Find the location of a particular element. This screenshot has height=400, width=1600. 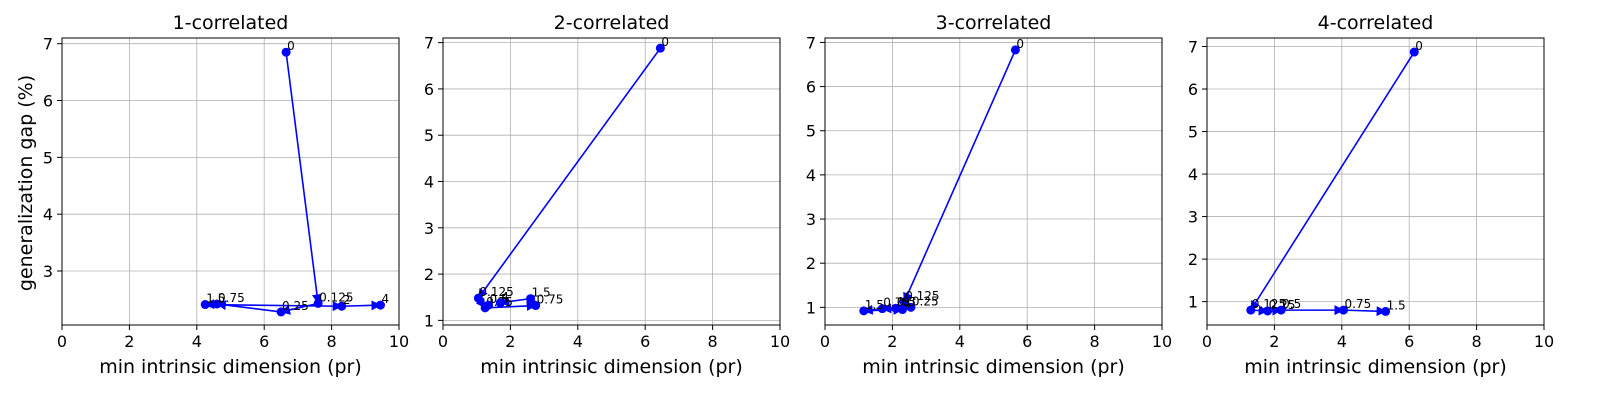

point-label: 0.5 is located at coordinates (1291, 304).